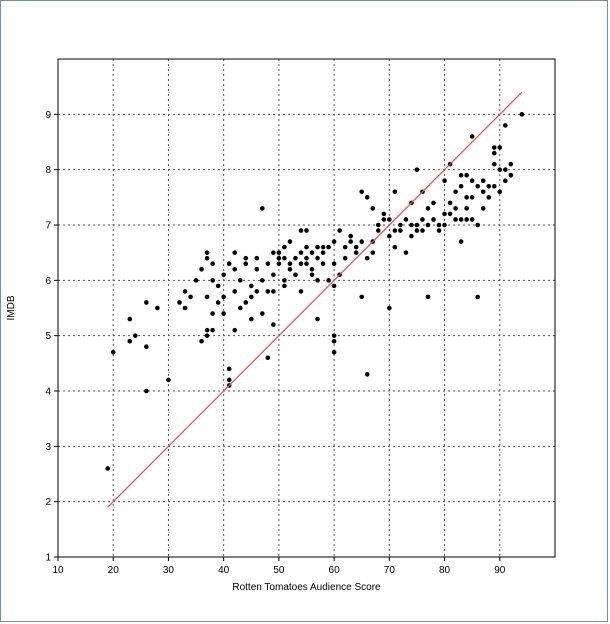 This screenshot has width=610, height=624. What do you see at coordinates (48, 558) in the screenshot?
I see `y-tick-label: 1` at bounding box center [48, 558].